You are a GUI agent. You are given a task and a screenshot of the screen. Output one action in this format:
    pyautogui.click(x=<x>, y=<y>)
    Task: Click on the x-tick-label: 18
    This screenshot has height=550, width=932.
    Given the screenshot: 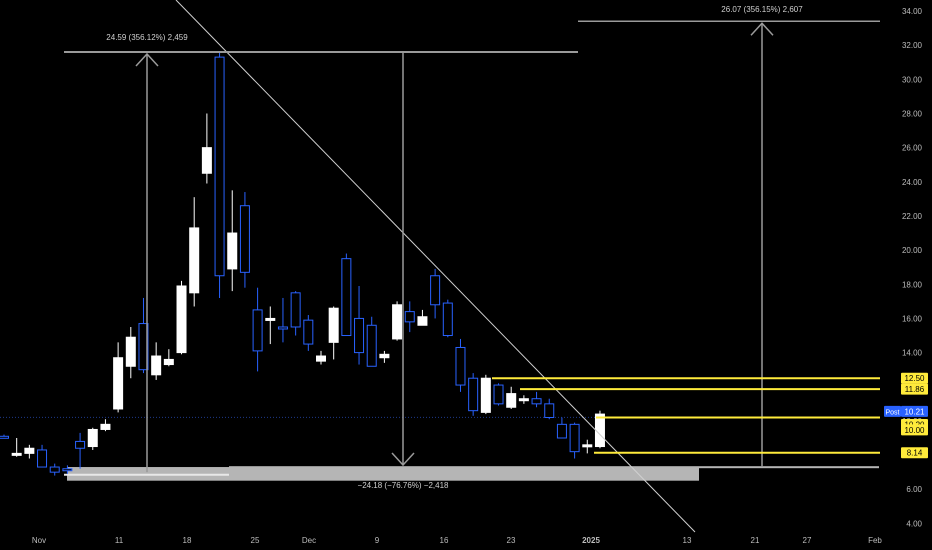 What is the action you would take?
    pyautogui.click(x=187, y=540)
    